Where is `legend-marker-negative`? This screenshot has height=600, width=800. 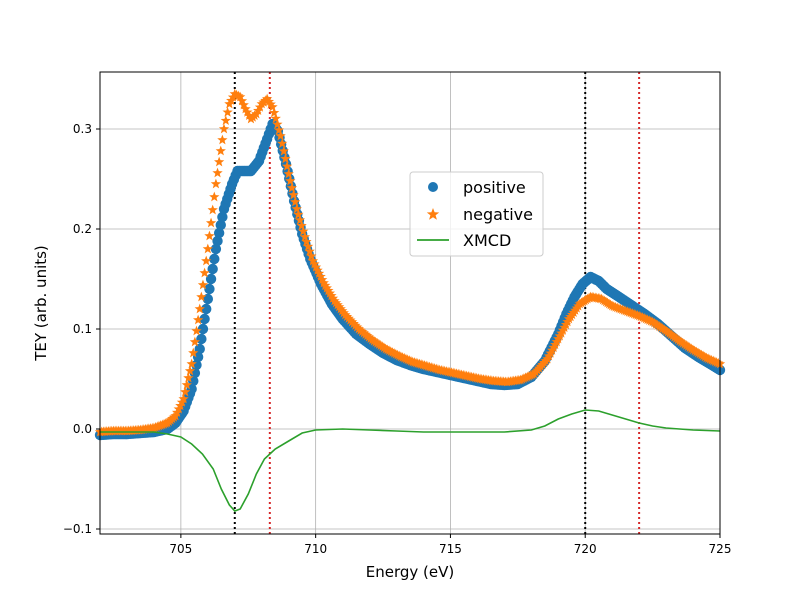
legend-marker-negative is located at coordinates (433, 214).